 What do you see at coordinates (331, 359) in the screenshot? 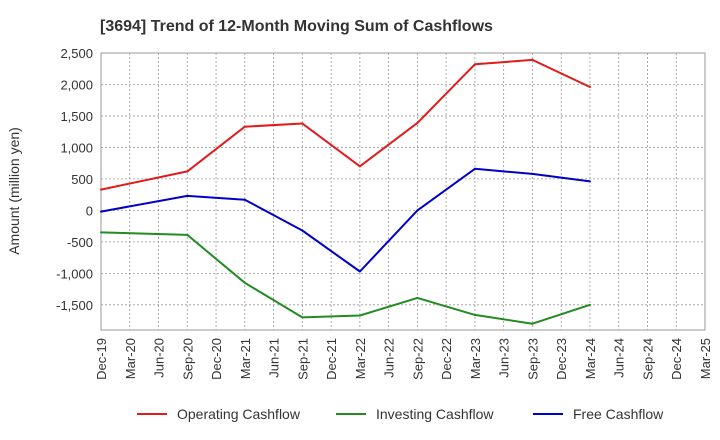
I see `x-tick-label: Dec-21` at bounding box center [331, 359].